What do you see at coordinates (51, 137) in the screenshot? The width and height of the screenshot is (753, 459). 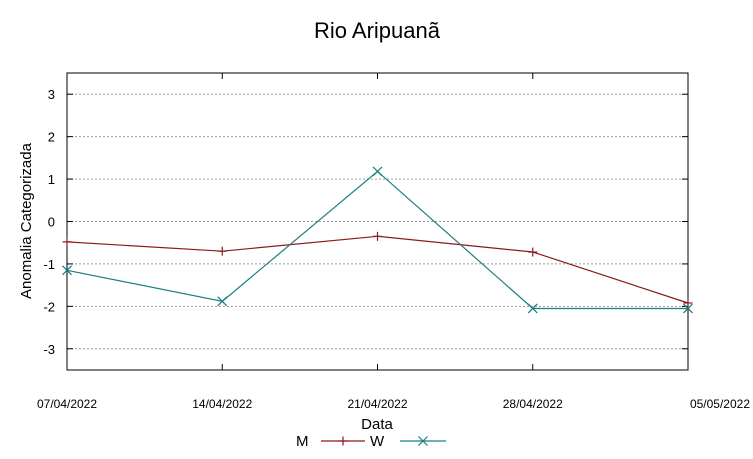 I see `y-tick-label: 2` at bounding box center [51, 137].